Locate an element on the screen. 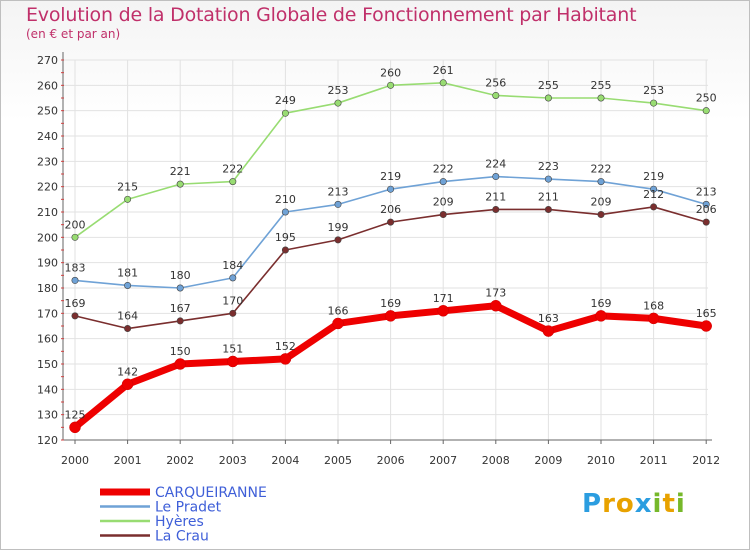 The width and height of the screenshot is (750, 550). y-tick-label: 120 is located at coordinates (47, 440).